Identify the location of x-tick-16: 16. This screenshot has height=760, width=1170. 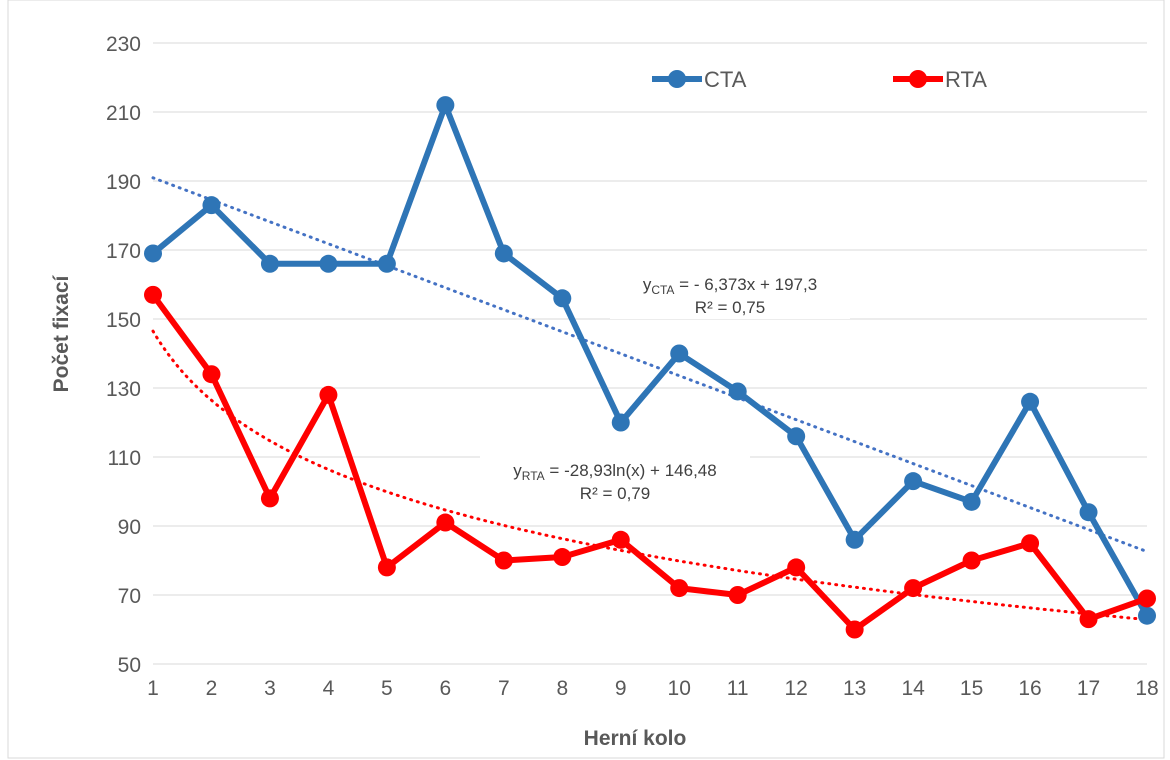
(1029, 688).